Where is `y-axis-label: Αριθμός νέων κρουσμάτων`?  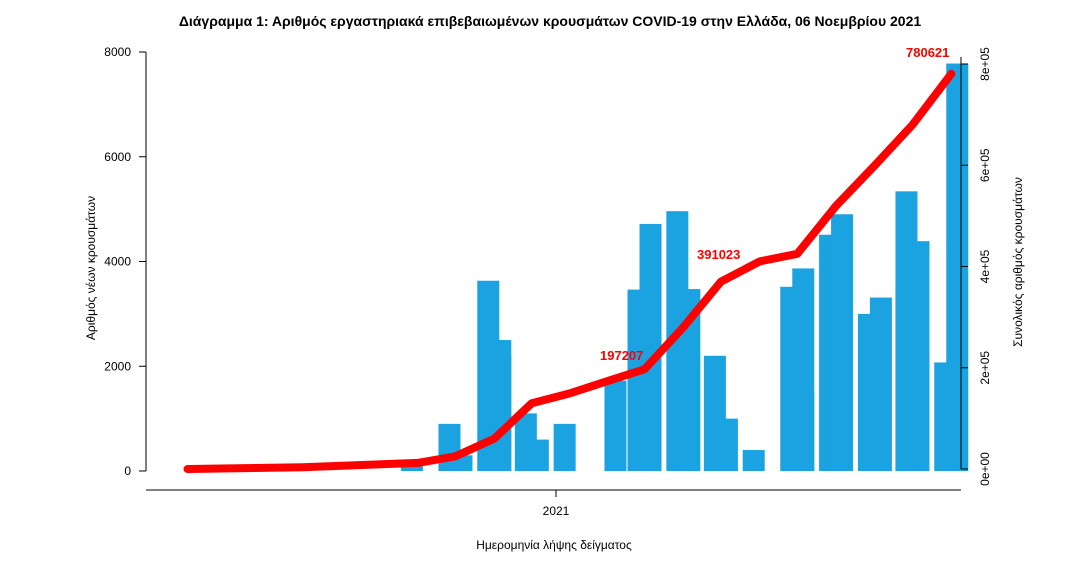
y-axis-label: Αριθμός νέων κρουσμάτων is located at coordinates (91, 268).